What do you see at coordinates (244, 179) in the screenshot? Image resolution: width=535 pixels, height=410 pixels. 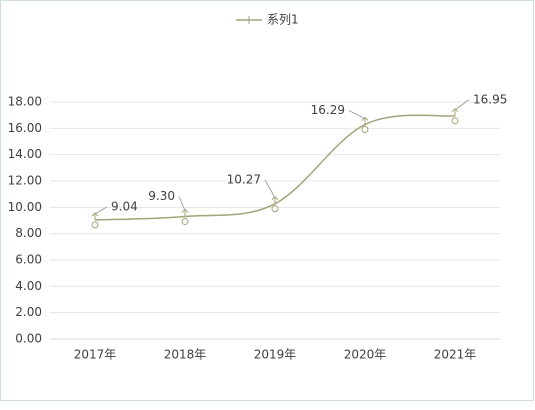 I see `data-label: 10.27` at bounding box center [244, 179].